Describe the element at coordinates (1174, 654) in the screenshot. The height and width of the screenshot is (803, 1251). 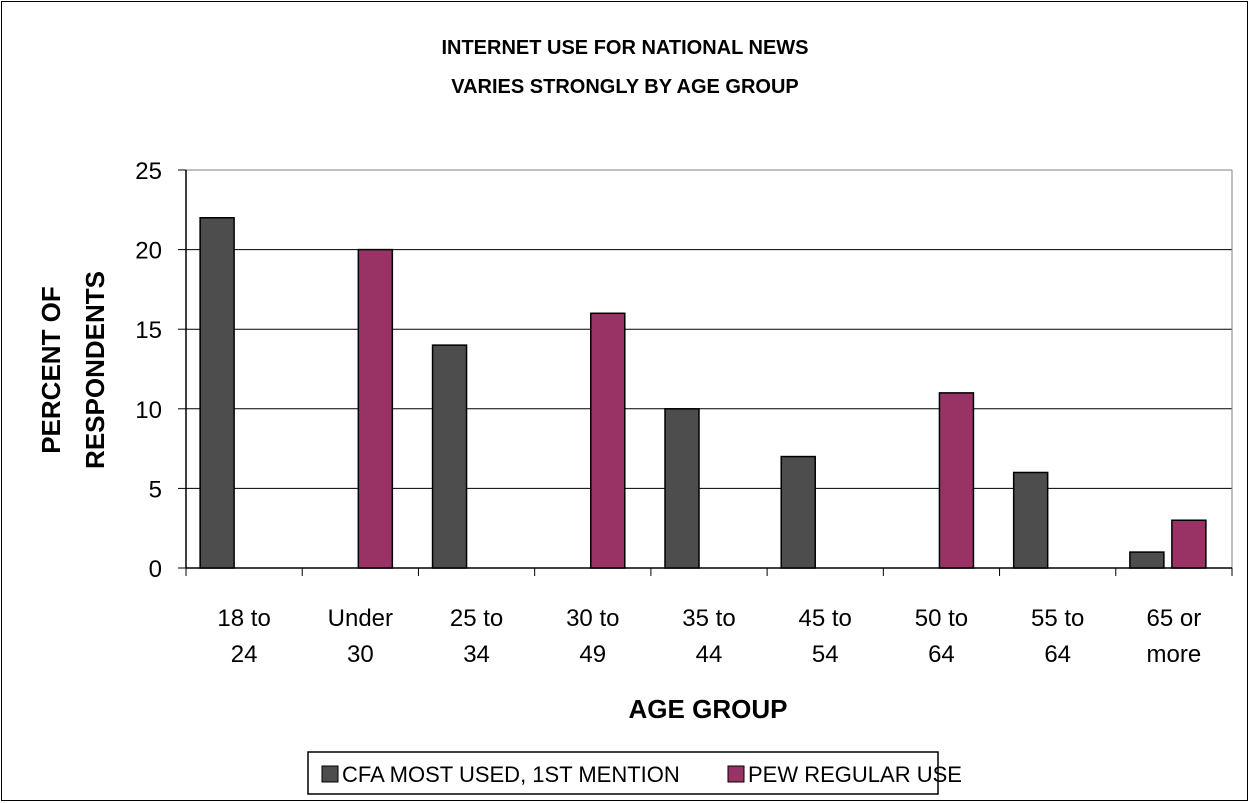
I see `x-tick-label: more` at that location.